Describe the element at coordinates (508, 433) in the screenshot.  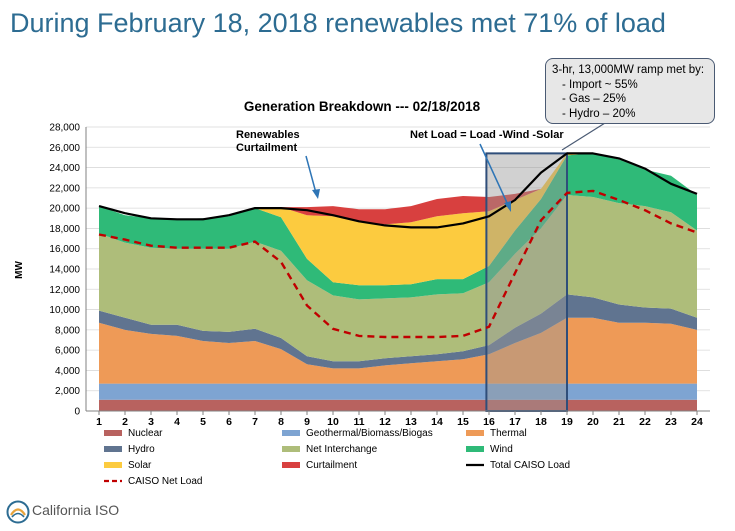
I see `legend-thermal-label: Thermal` at that location.